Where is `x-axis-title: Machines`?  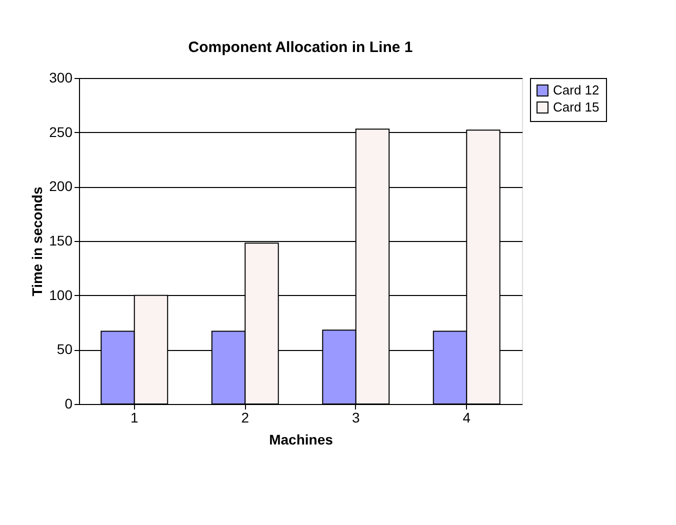 x-axis-title: Machines is located at coordinates (301, 440).